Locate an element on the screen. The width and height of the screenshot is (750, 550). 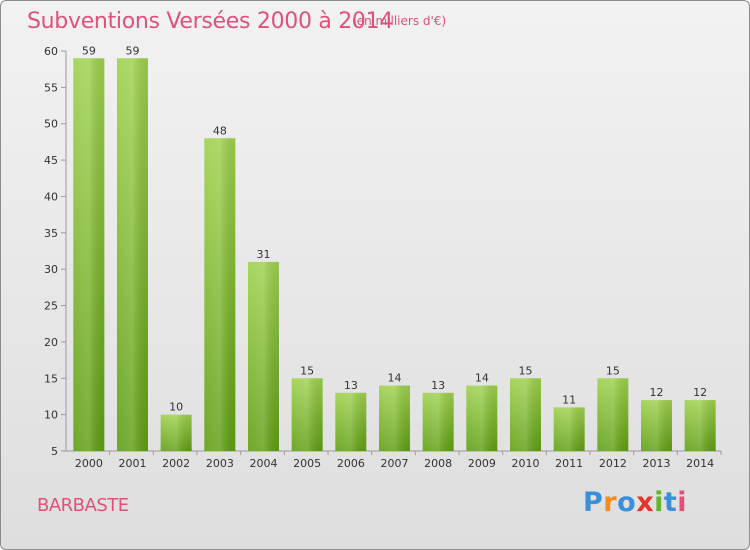
logo-letter: r is located at coordinates (610, 502).